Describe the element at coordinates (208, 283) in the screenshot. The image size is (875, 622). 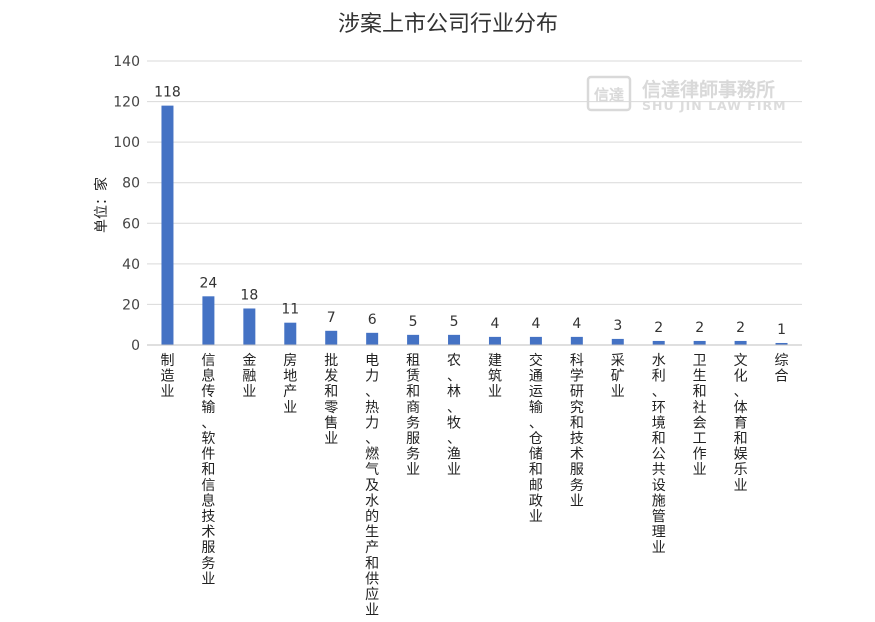
I see `data-label: 24` at that location.